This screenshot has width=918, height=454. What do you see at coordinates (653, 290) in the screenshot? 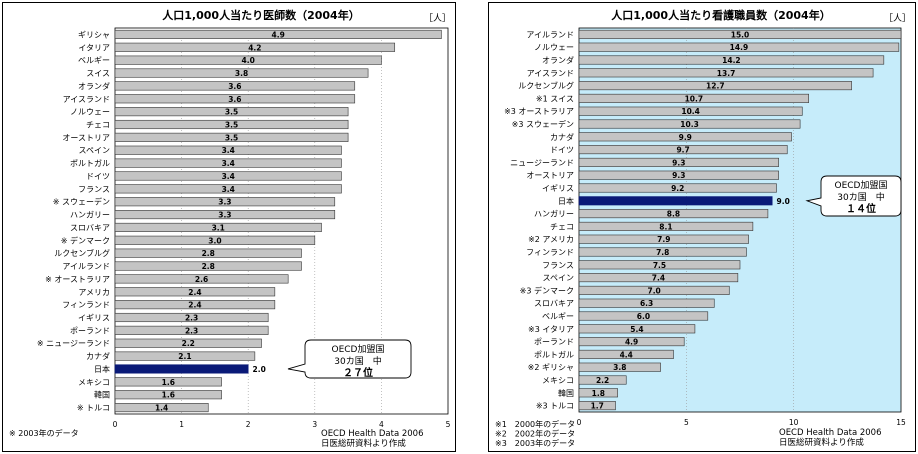
I see `value-label: 7.0` at bounding box center [653, 290].